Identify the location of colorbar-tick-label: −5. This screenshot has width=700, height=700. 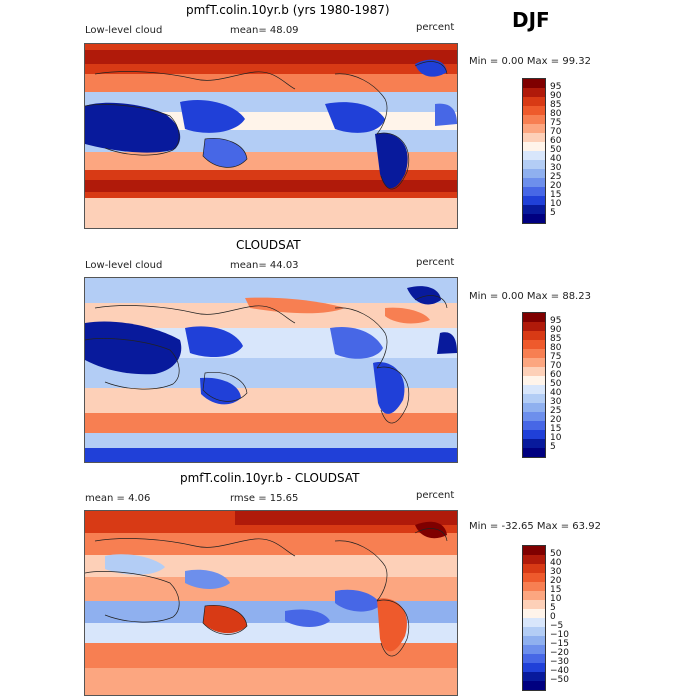
(557, 625).